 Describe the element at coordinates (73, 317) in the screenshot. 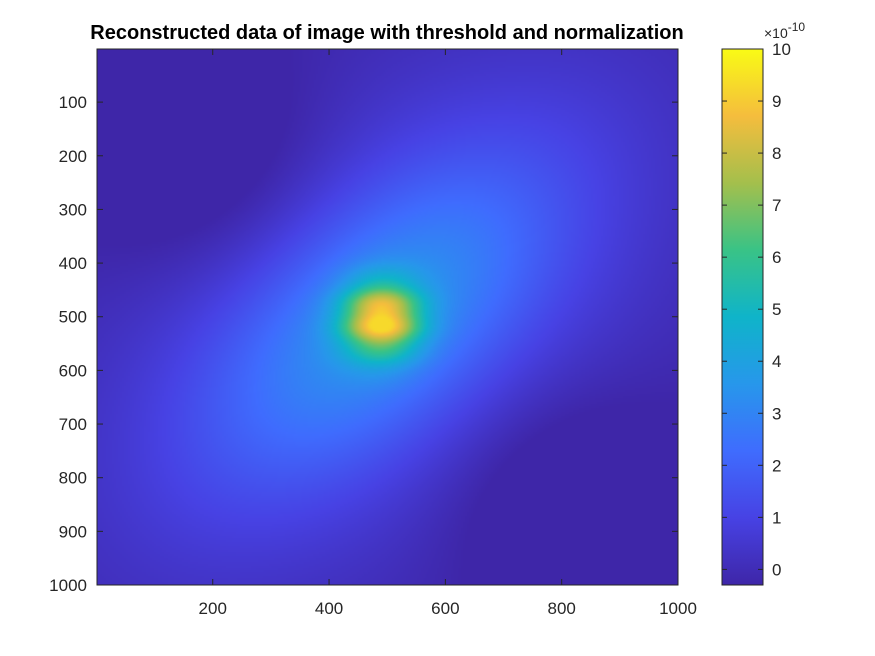

I see `y-tick-label: 500` at that location.